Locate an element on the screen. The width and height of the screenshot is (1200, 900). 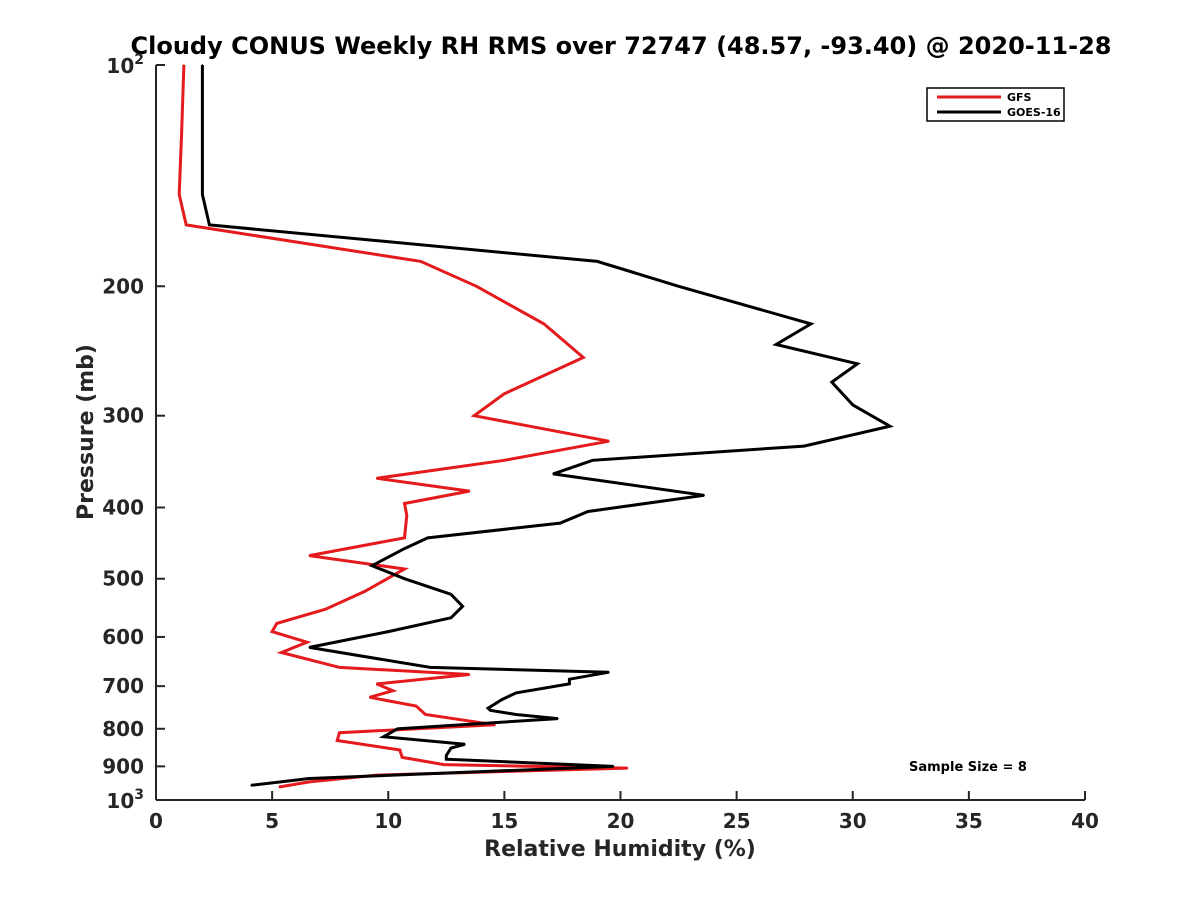
x-tick-label: 15 is located at coordinates (504, 821).